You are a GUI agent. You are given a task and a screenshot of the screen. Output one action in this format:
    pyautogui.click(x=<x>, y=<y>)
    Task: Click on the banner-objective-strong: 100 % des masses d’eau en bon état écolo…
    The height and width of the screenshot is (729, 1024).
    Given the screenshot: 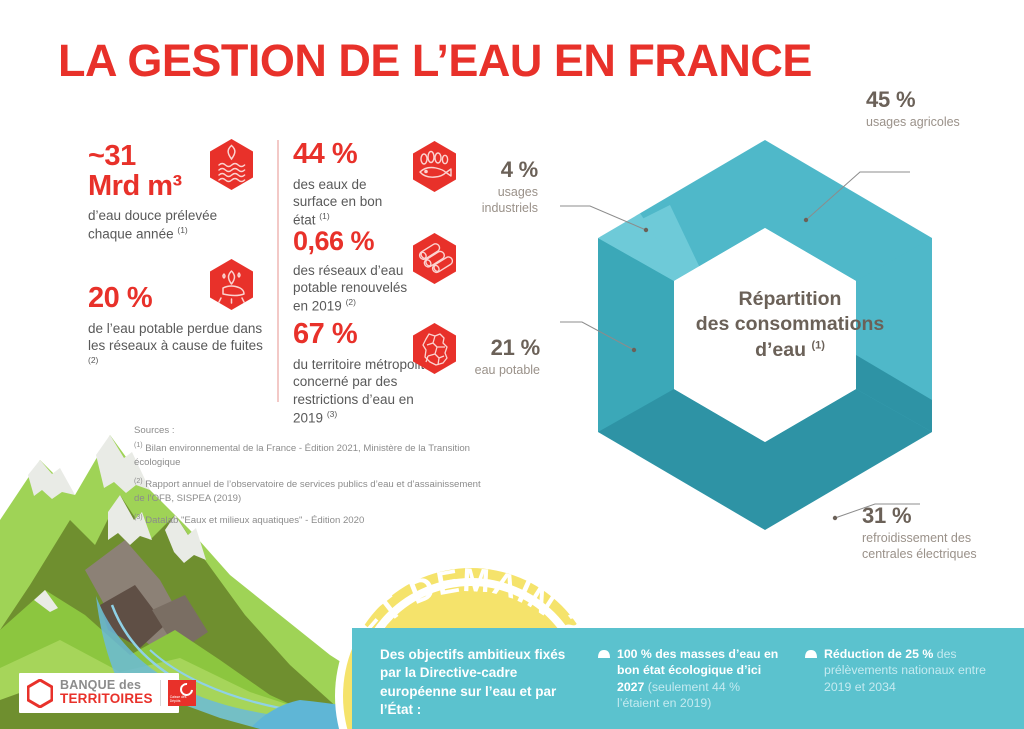 What is the action you would take?
    pyautogui.click(x=698, y=670)
    